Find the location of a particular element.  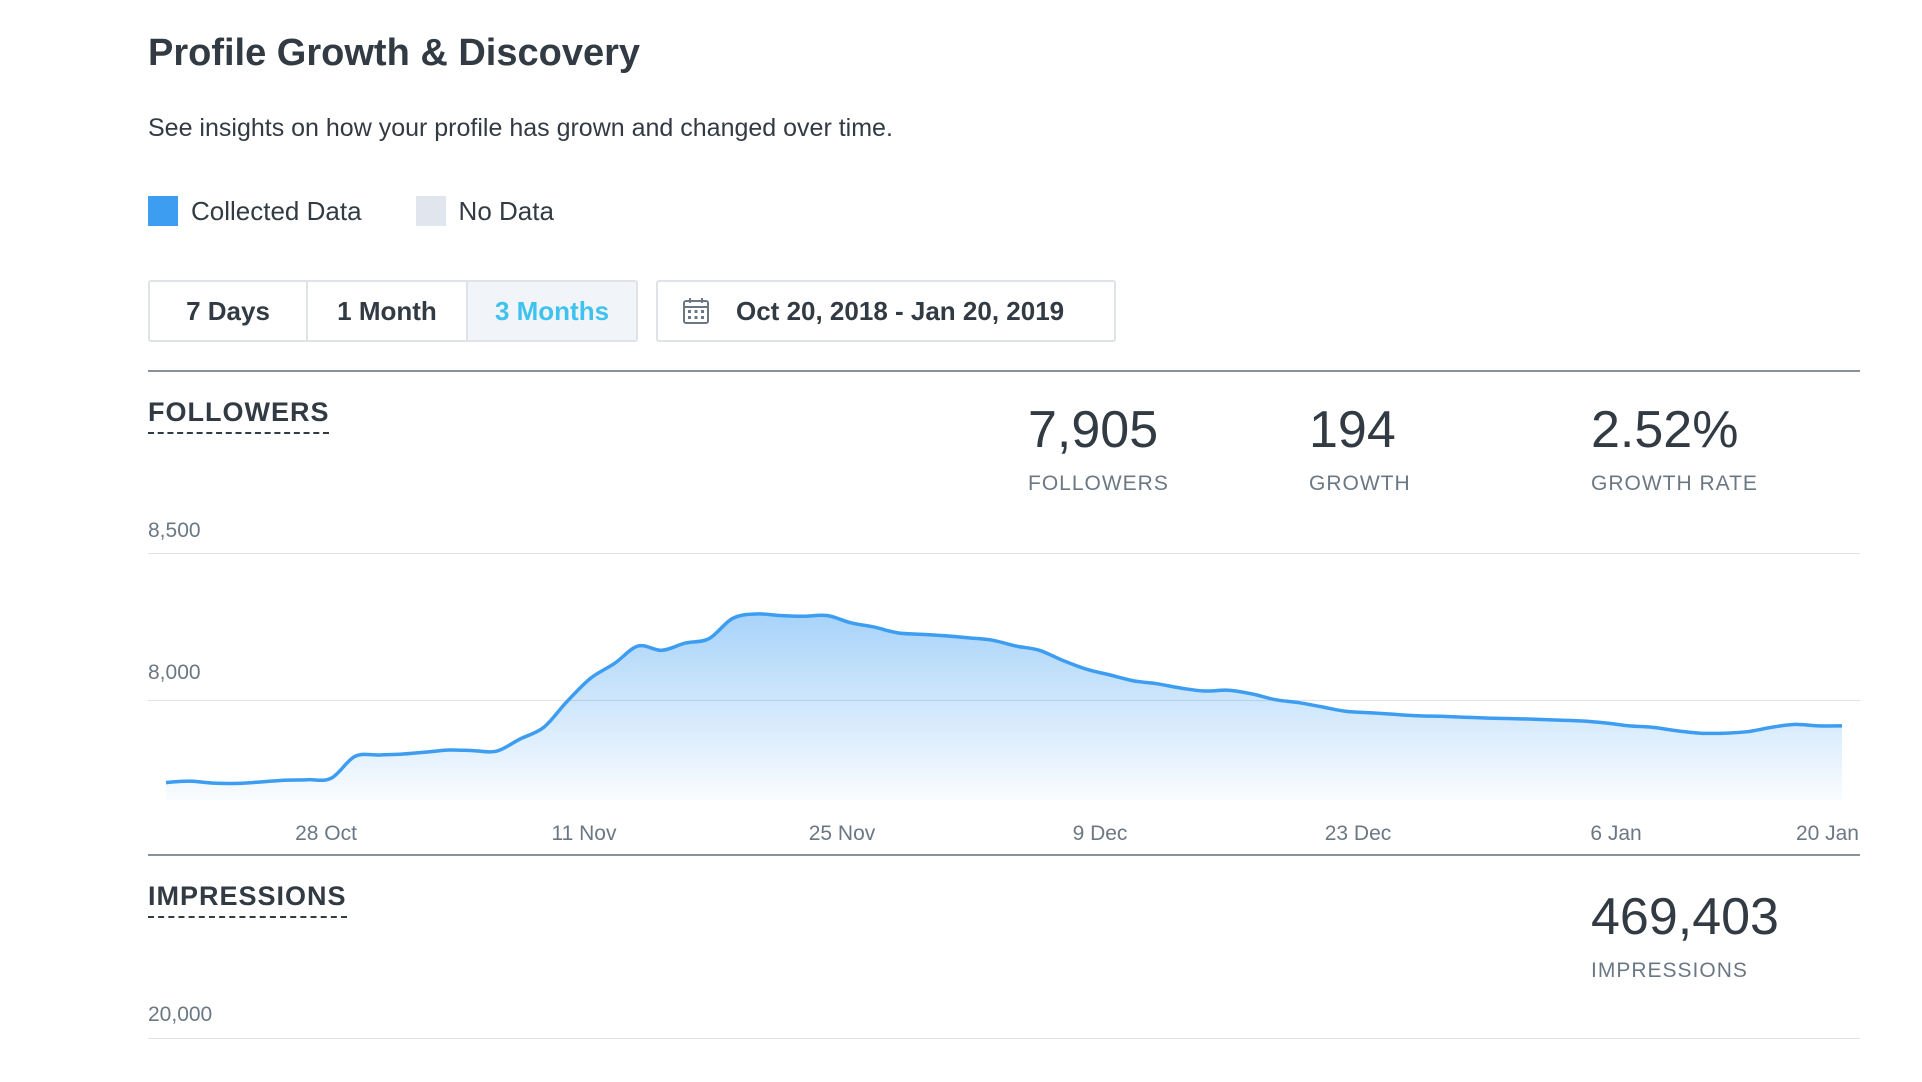

followers-count-stat: 7,905 FOLLOWERS is located at coordinates (1098, 450).